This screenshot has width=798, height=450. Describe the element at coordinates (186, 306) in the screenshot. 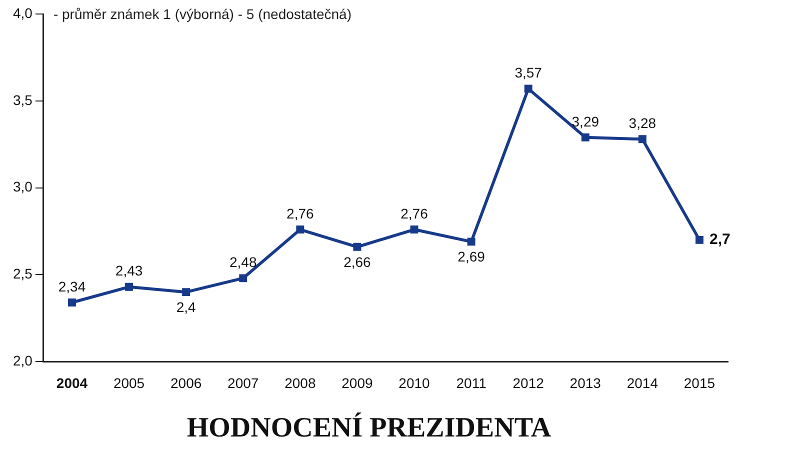

I see `data-label: 2,4` at that location.